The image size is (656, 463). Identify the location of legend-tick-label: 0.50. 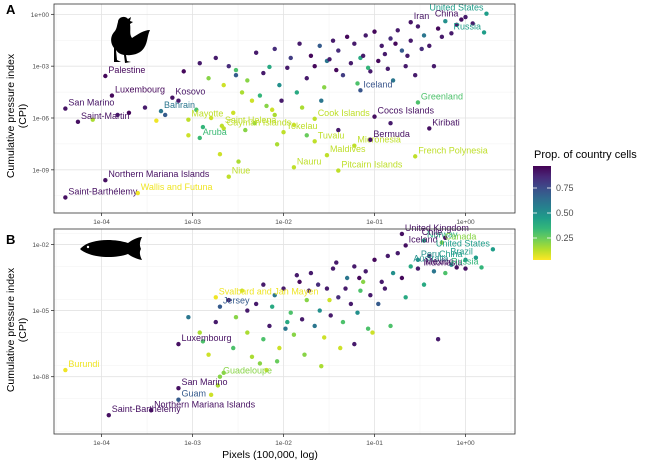
(565, 213).